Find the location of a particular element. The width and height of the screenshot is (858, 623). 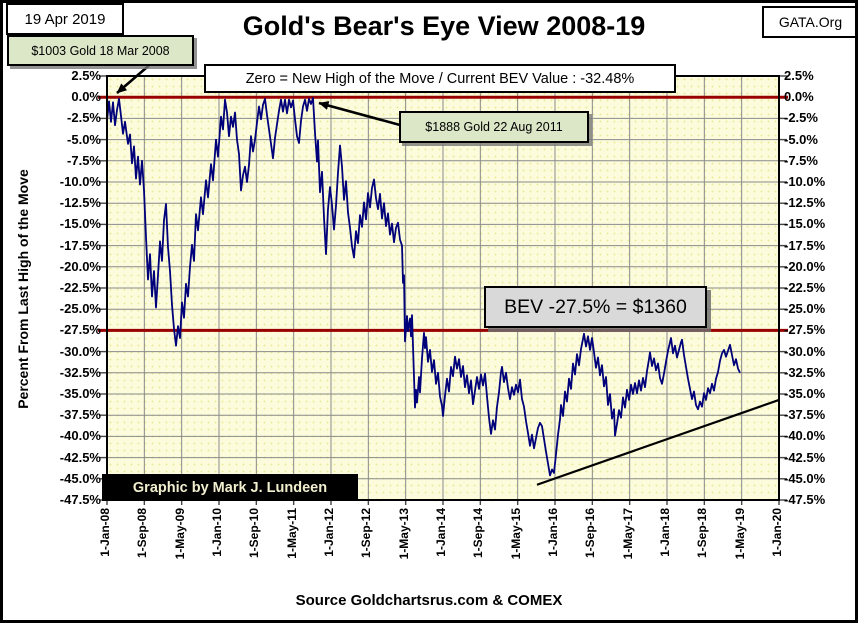

page-title: Gold's Bear's Eye View 2008-19 is located at coordinates (444, 26).